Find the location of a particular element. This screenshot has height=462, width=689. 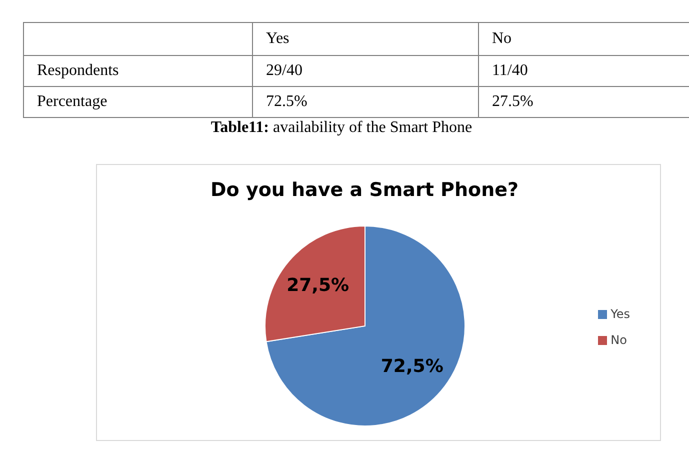

data-label: 27,5% is located at coordinates (318, 285).